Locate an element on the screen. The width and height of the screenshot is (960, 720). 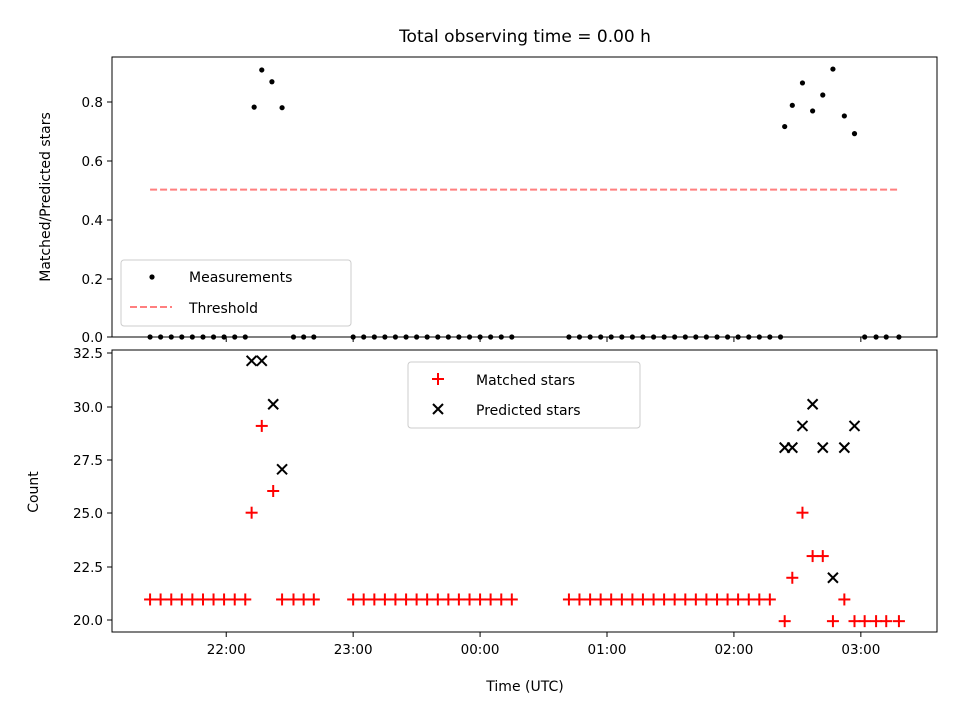
y-tick-label: 0.4 is located at coordinates (92, 221).